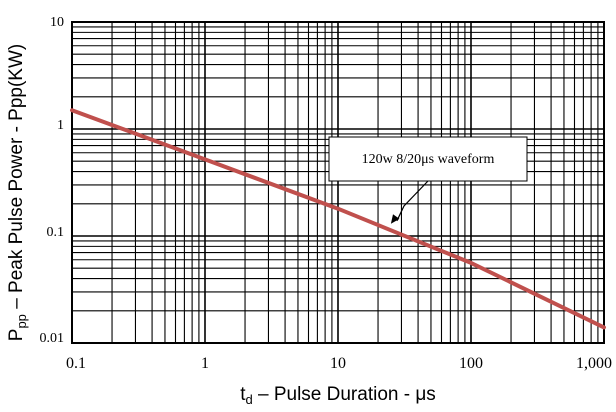  What do you see at coordinates (16, 335) in the screenshot?
I see `y-axis-title-main: P` at bounding box center [16, 335].